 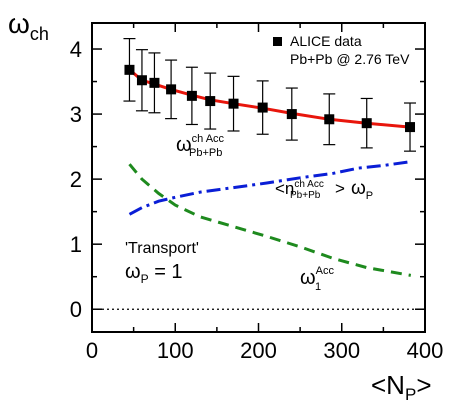 I want to click on label-npp-omega-close: > ωP, so click(x=354, y=190).